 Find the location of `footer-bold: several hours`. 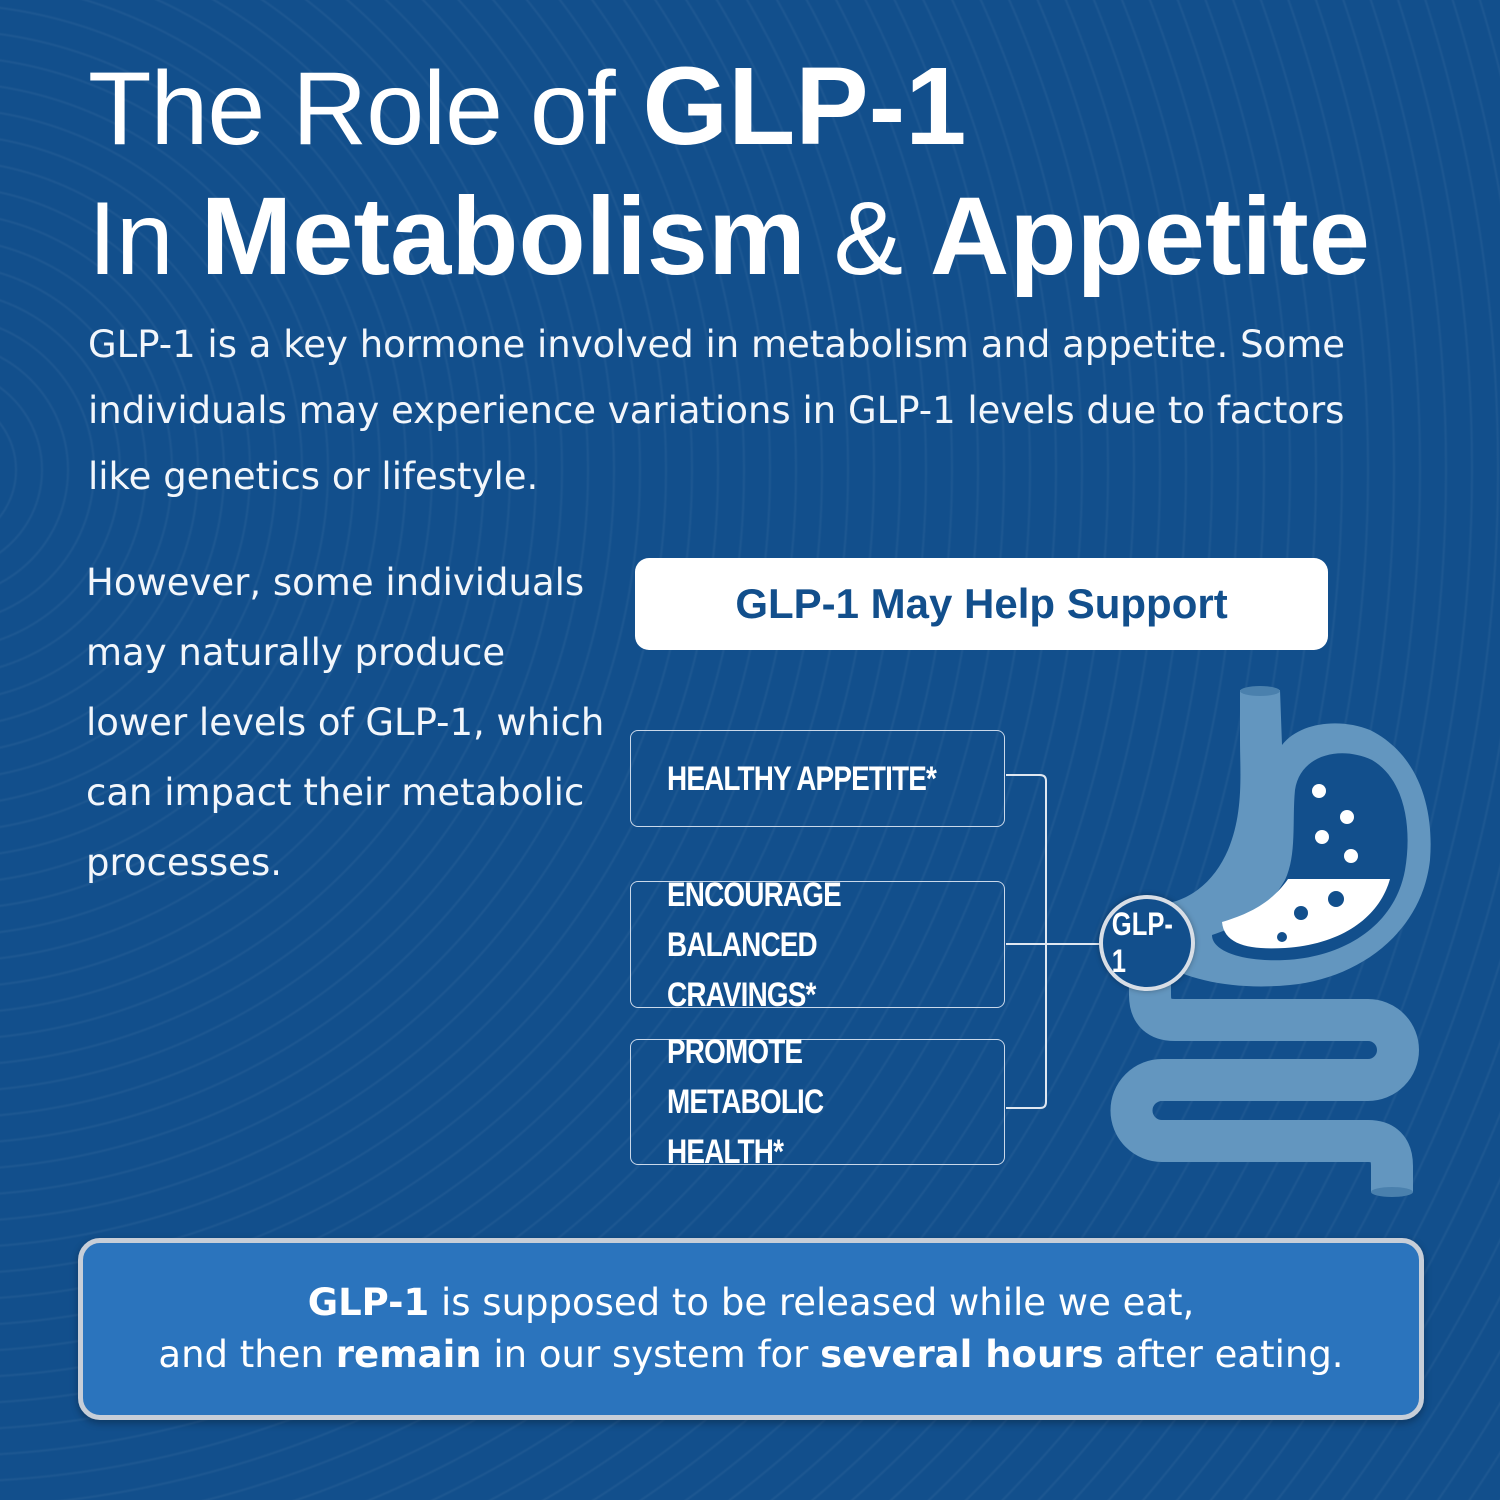

footer-bold: several hours is located at coordinates (962, 1354).